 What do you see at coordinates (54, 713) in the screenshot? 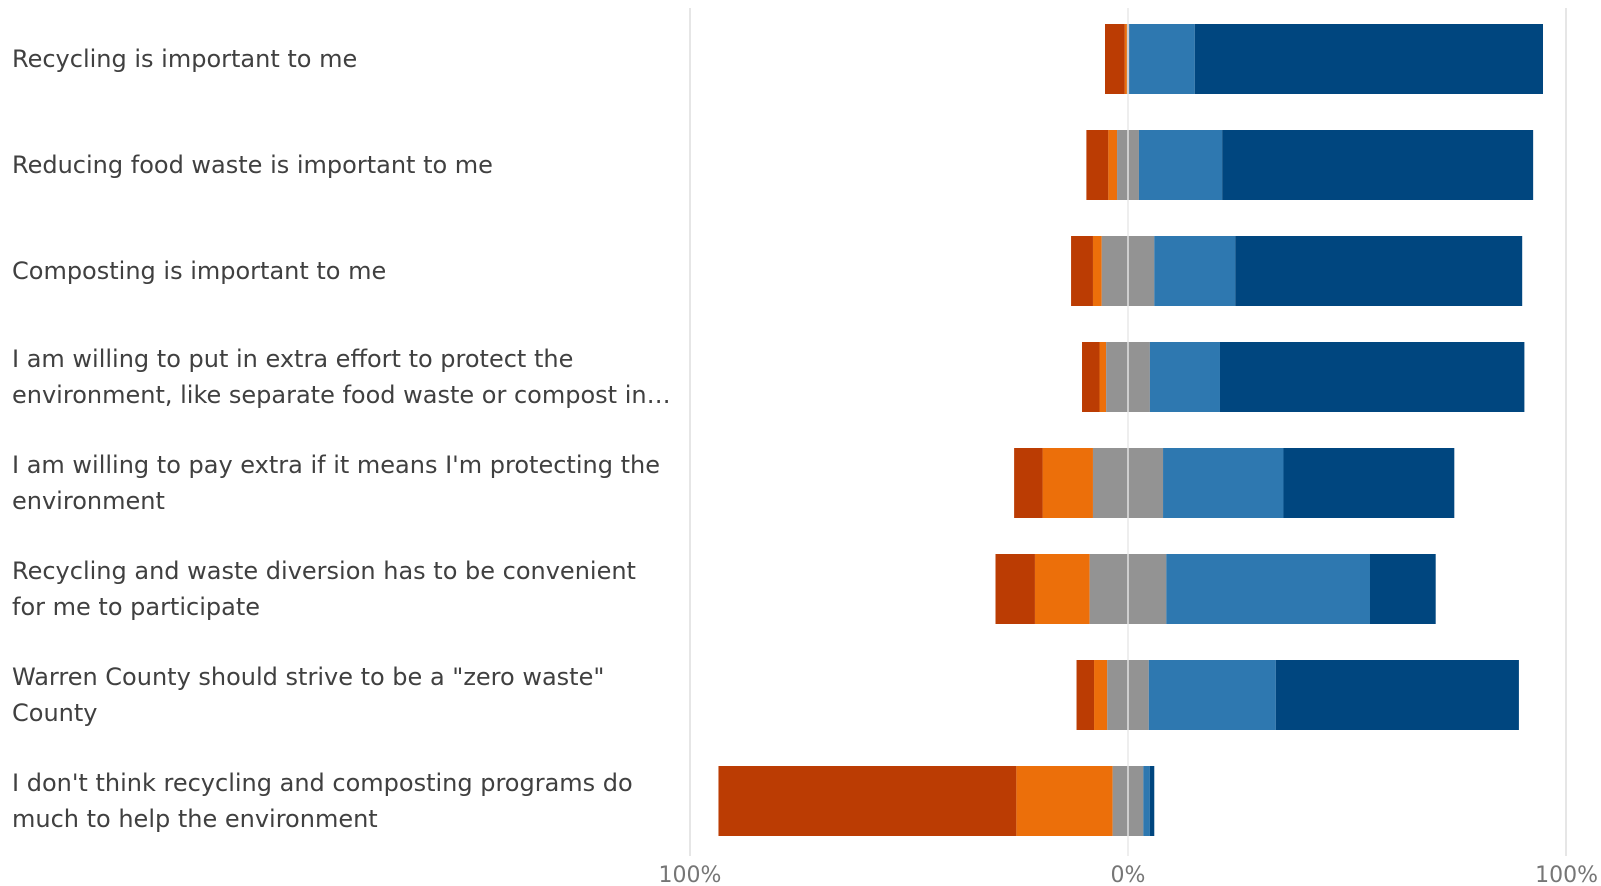
I see `category-label: County` at bounding box center [54, 713].